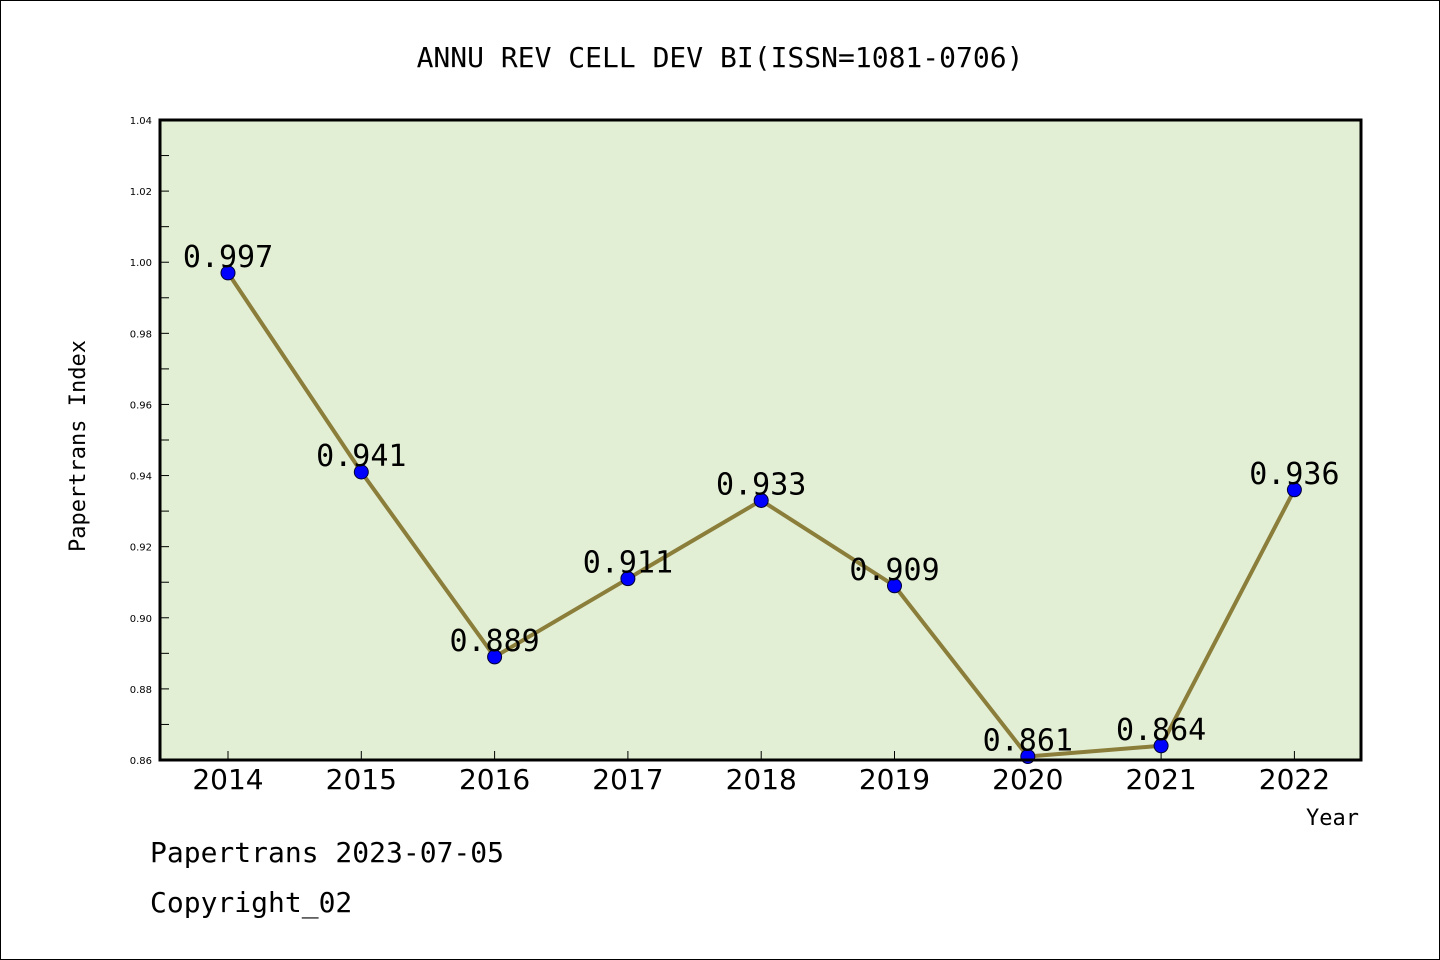  What do you see at coordinates (327, 852) in the screenshot?
I see `footer-date-text: Papertrans 2023-07-05` at bounding box center [327, 852].